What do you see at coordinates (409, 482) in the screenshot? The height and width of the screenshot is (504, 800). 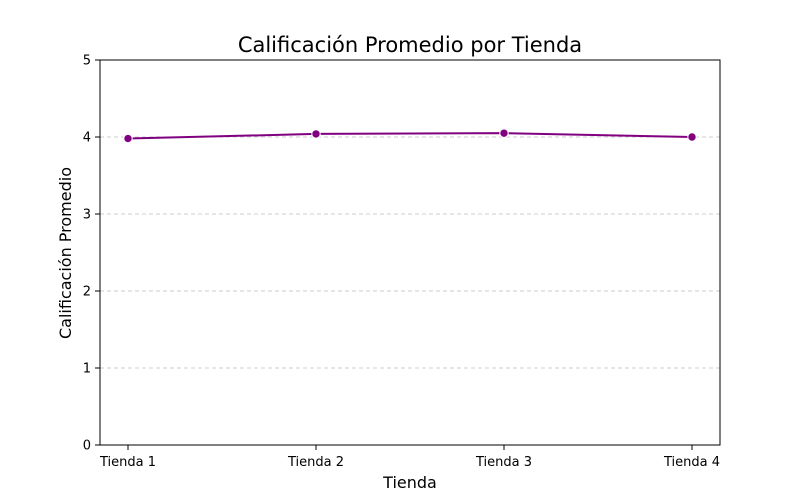 I see `x-axis-title: Tienda` at bounding box center [409, 482].